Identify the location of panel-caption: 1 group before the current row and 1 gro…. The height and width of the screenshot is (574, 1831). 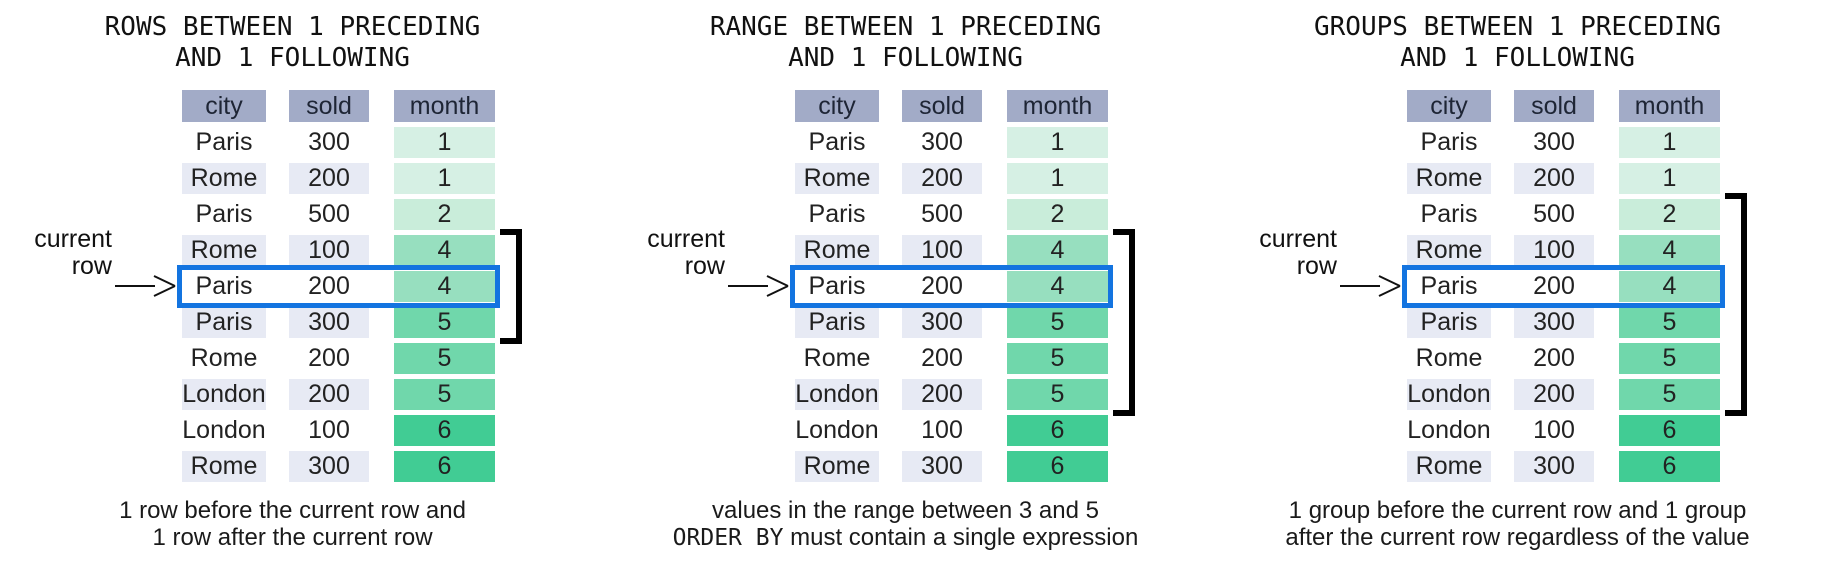
(1517, 524).